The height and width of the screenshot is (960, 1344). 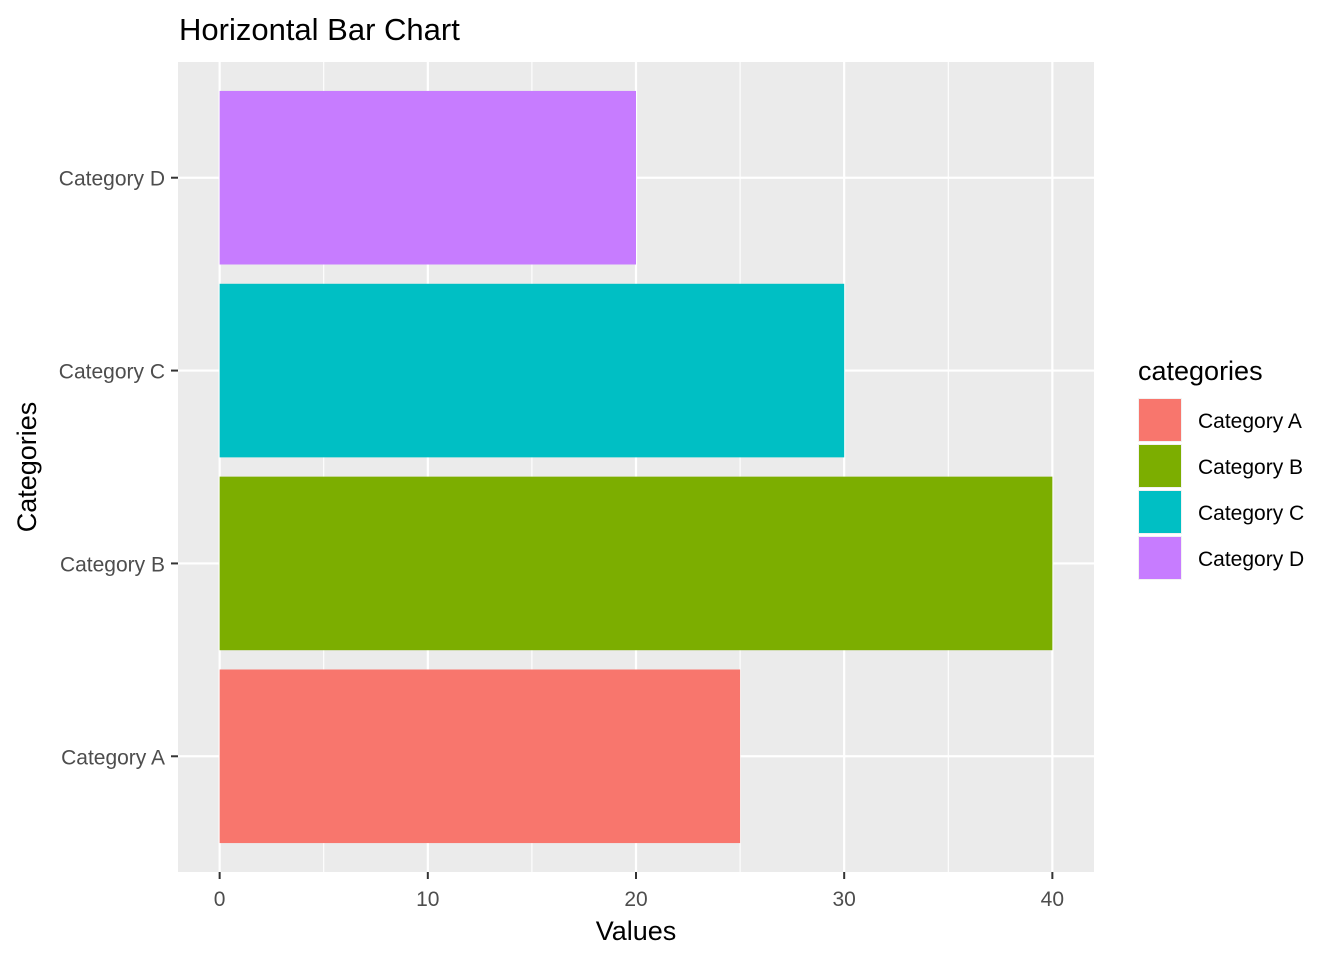 What do you see at coordinates (1160, 558) in the screenshot?
I see `legend-key-category-d` at bounding box center [1160, 558].